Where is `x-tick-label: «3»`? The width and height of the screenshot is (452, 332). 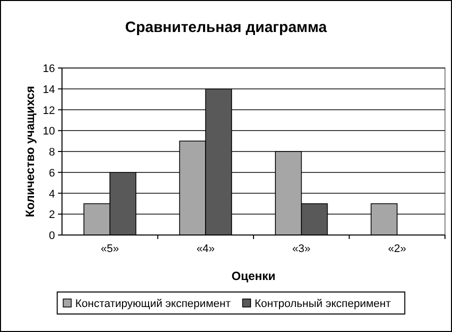
x-tick-label: «3» is located at coordinates (301, 249).